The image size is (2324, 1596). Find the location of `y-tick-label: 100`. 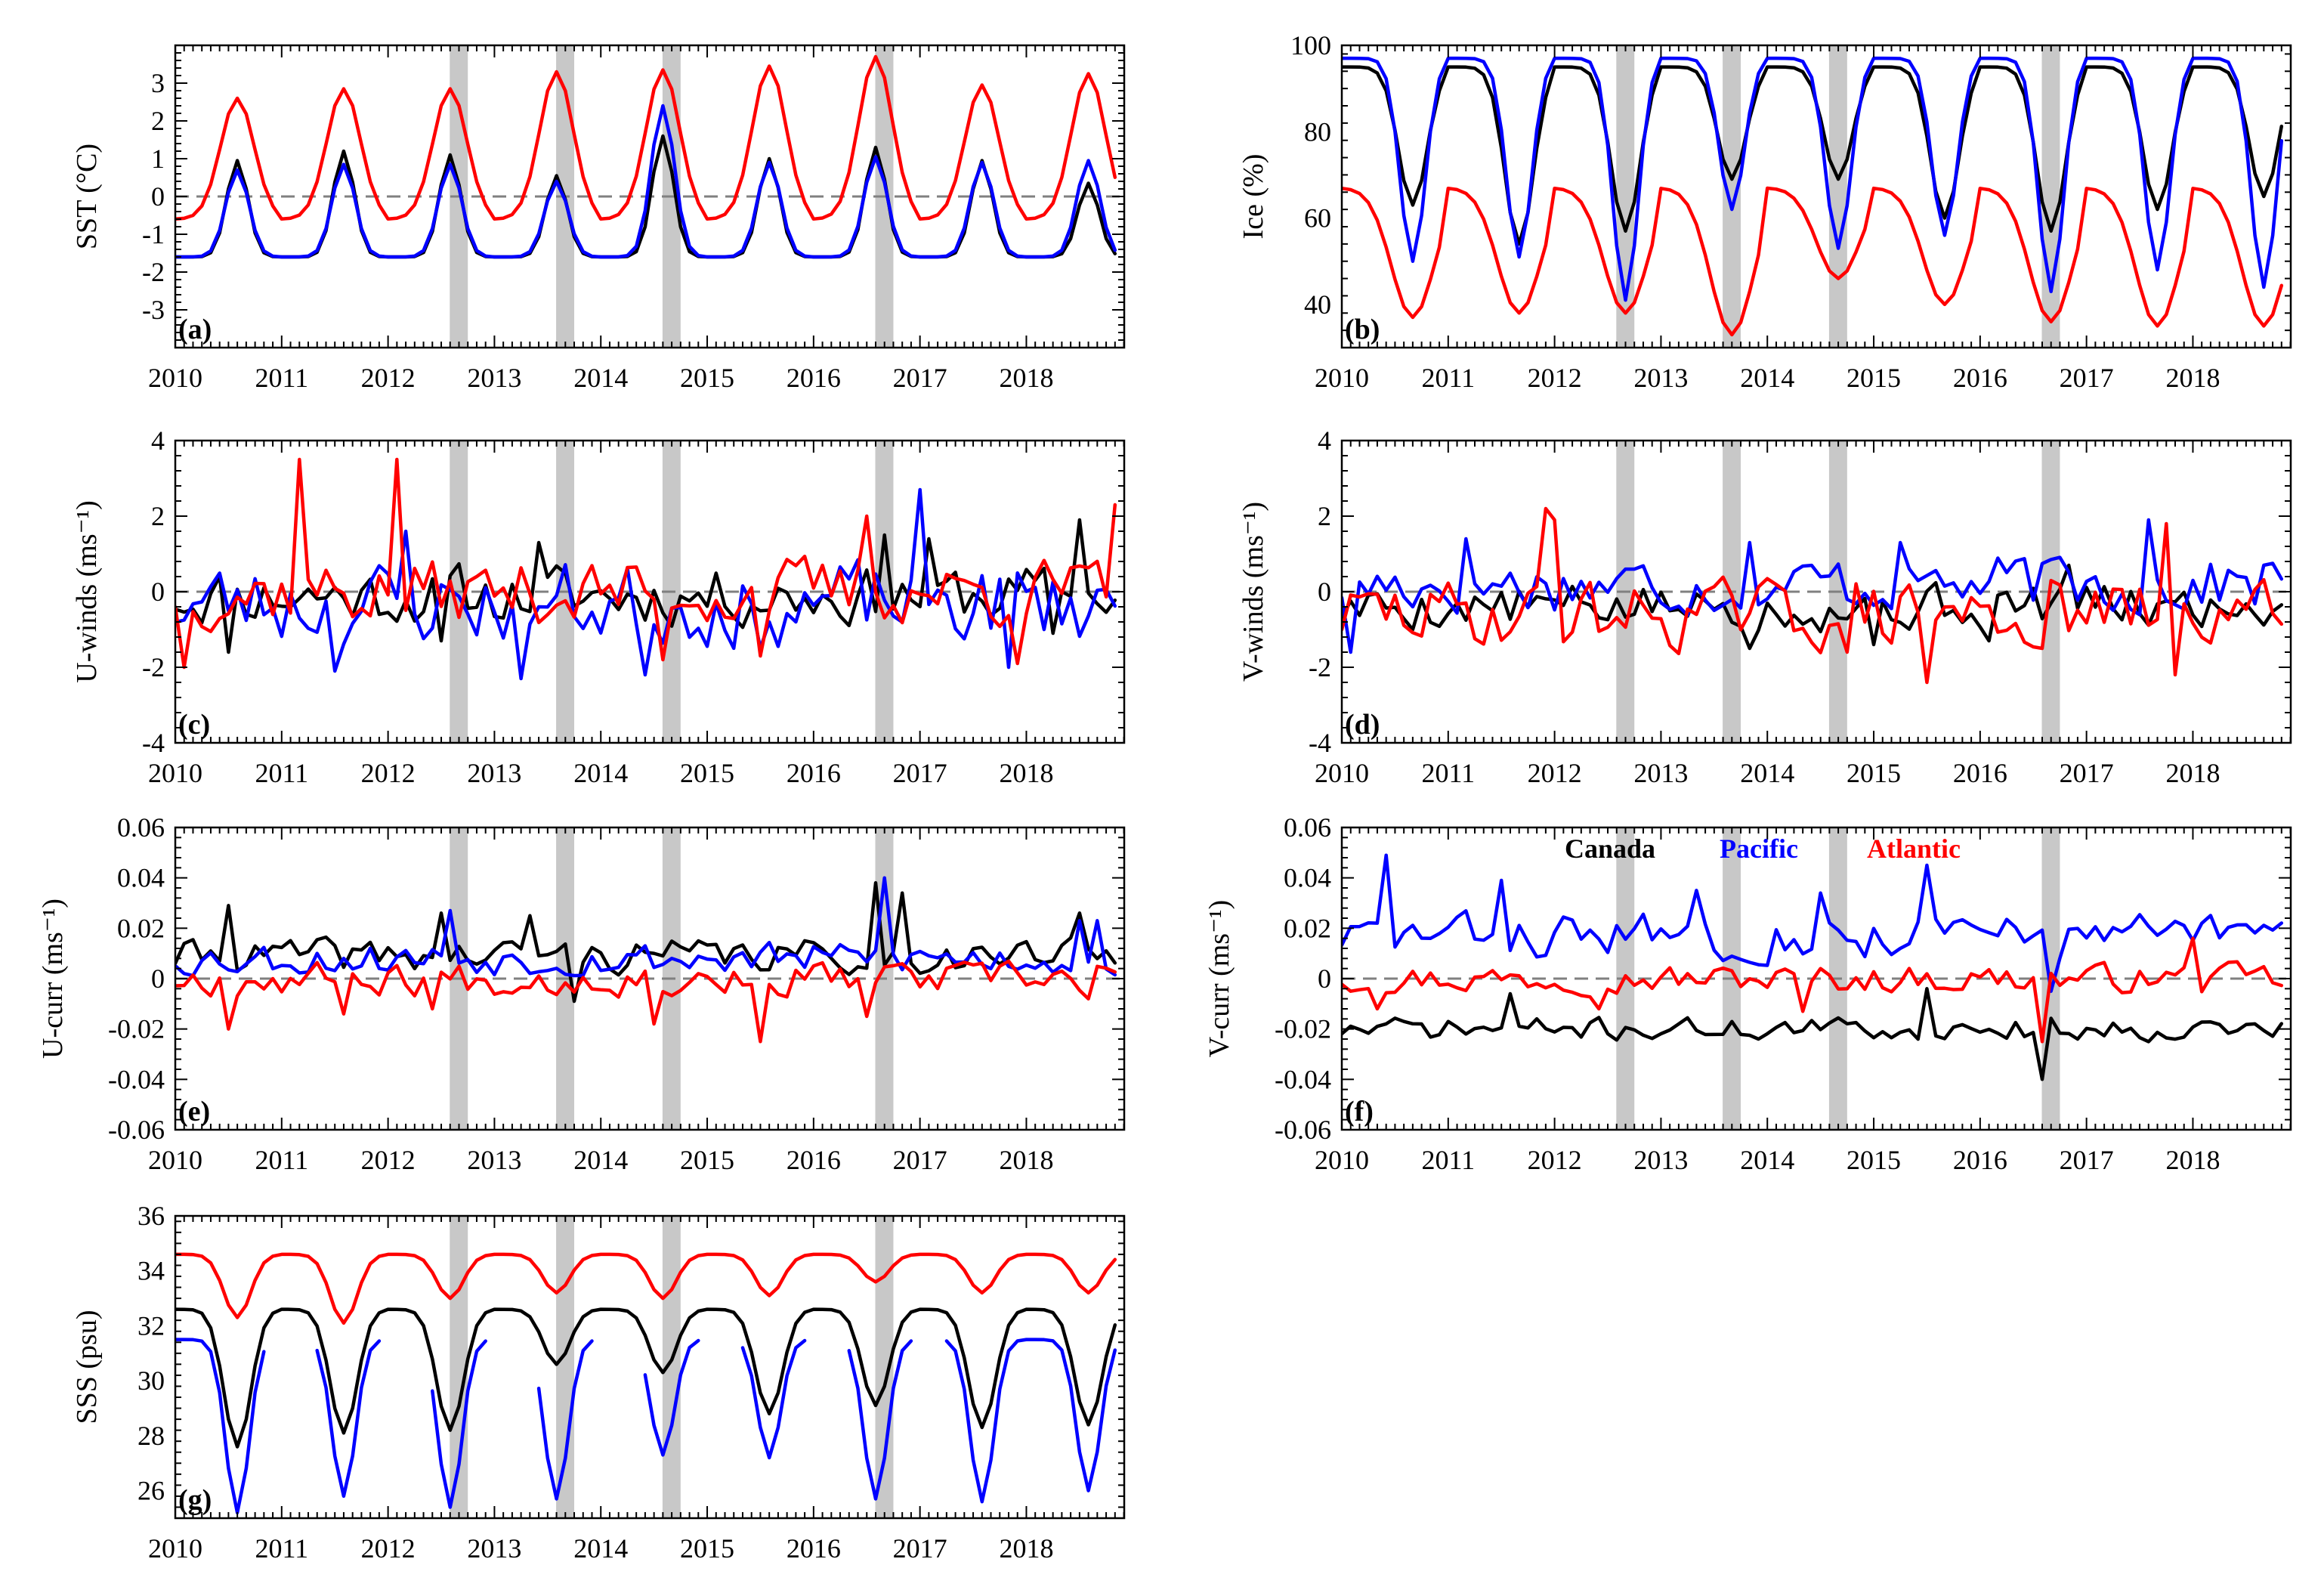

y-tick-label: 100 is located at coordinates (1310, 45).